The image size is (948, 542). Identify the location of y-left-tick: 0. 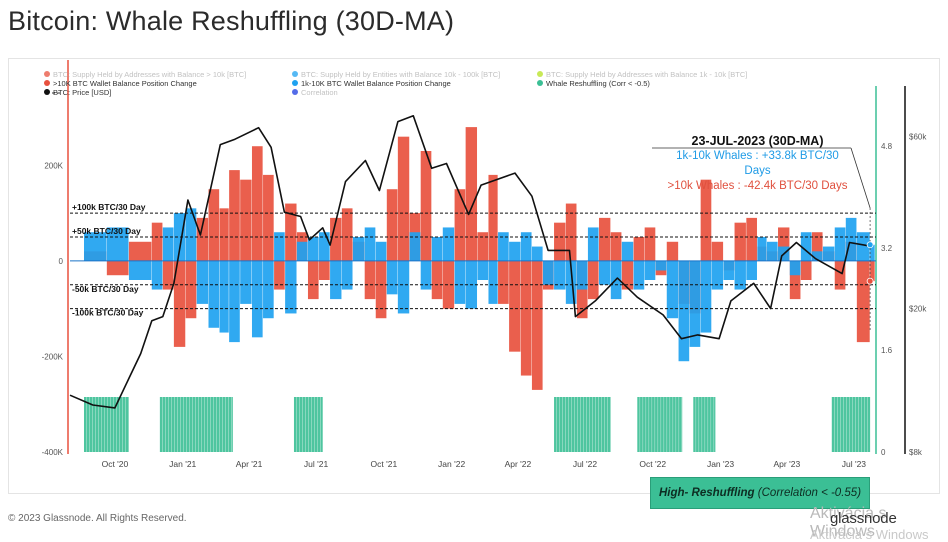
(61, 261).